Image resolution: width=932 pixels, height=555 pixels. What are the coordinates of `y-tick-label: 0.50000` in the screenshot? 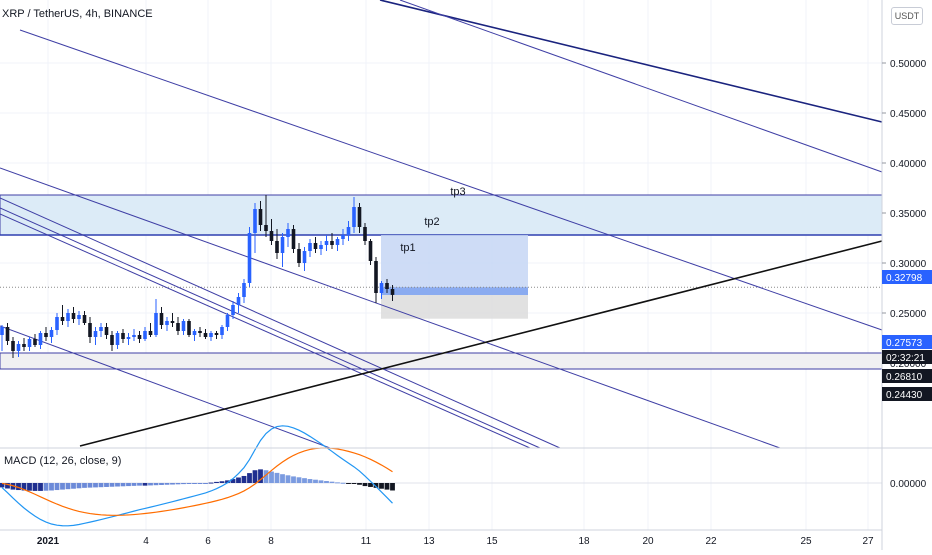 It's located at (908, 64).